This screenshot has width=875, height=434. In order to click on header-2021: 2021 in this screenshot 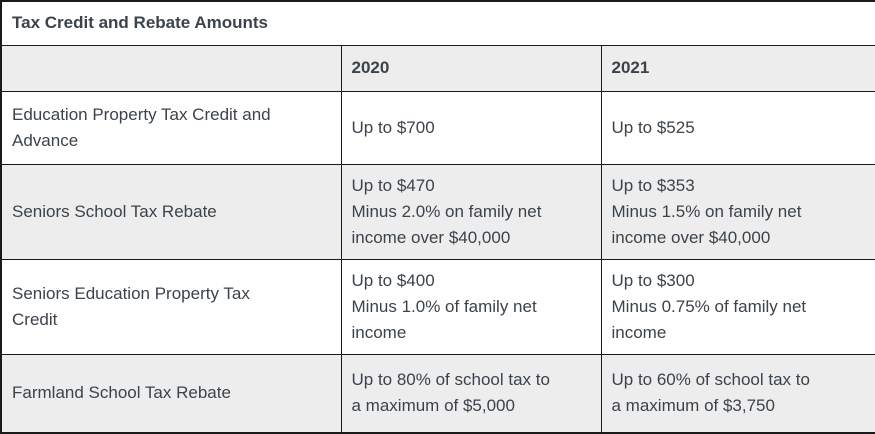, I will do `click(737, 68)`.